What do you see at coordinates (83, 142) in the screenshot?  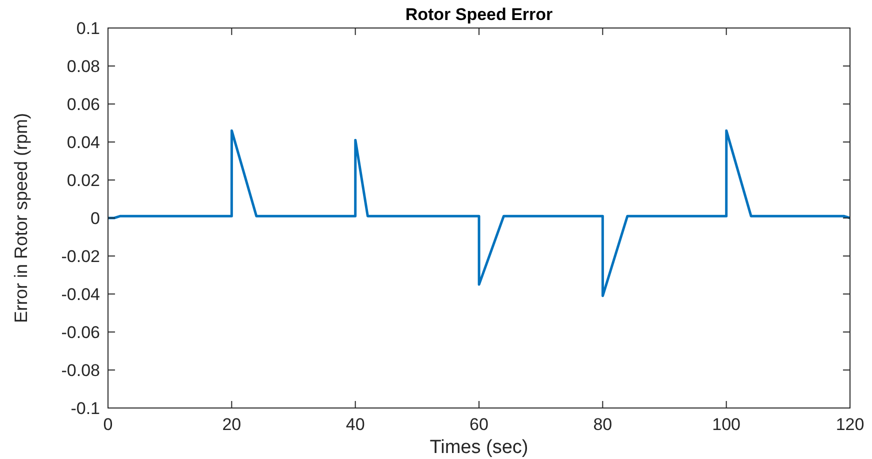 I see `y-tick-label: 0.04` at bounding box center [83, 142].